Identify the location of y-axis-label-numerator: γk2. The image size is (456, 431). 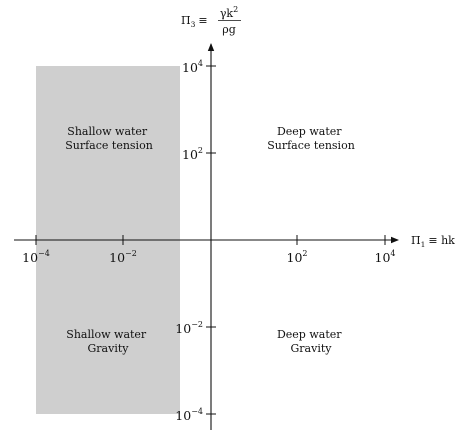
(229, 12).